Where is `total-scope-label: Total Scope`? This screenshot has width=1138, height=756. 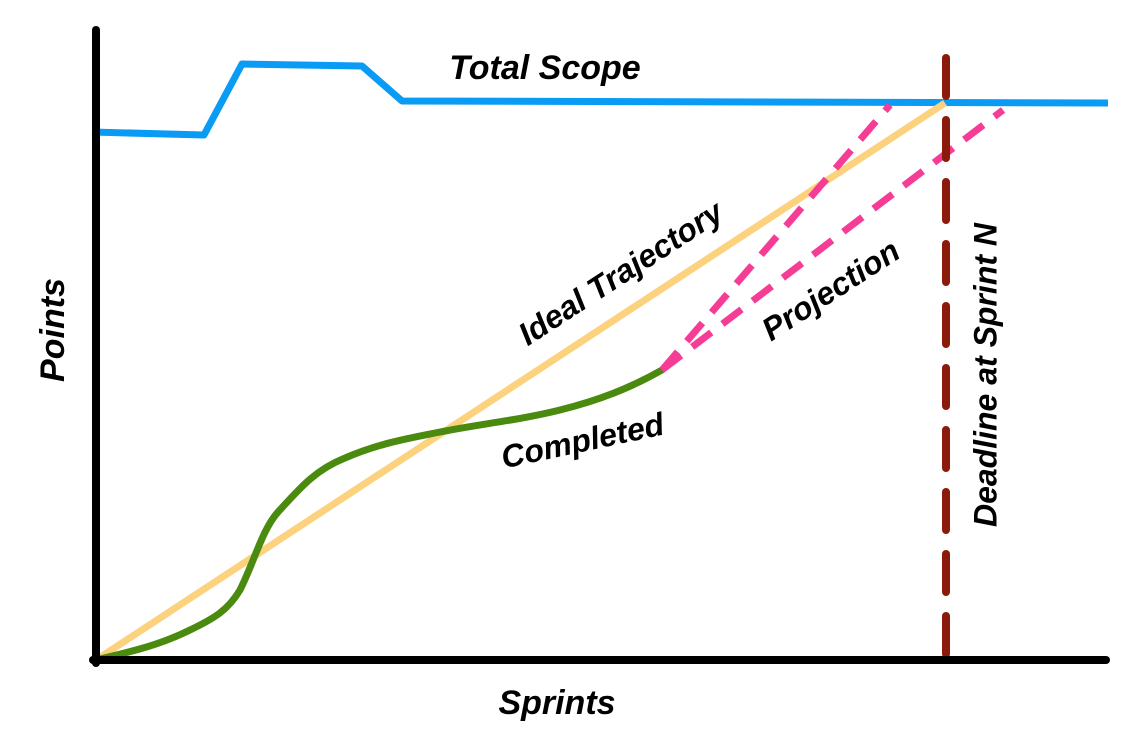
total-scope-label: Total Scope is located at coordinates (544, 68).